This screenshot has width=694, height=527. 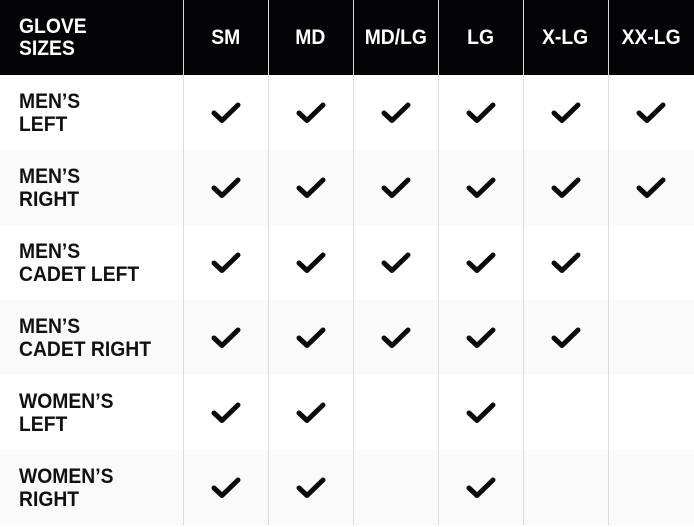 I want to click on header-row: GLOVE SIZES SM MD MD/LG LG X-LG XX-LG, so click(x=347, y=37).